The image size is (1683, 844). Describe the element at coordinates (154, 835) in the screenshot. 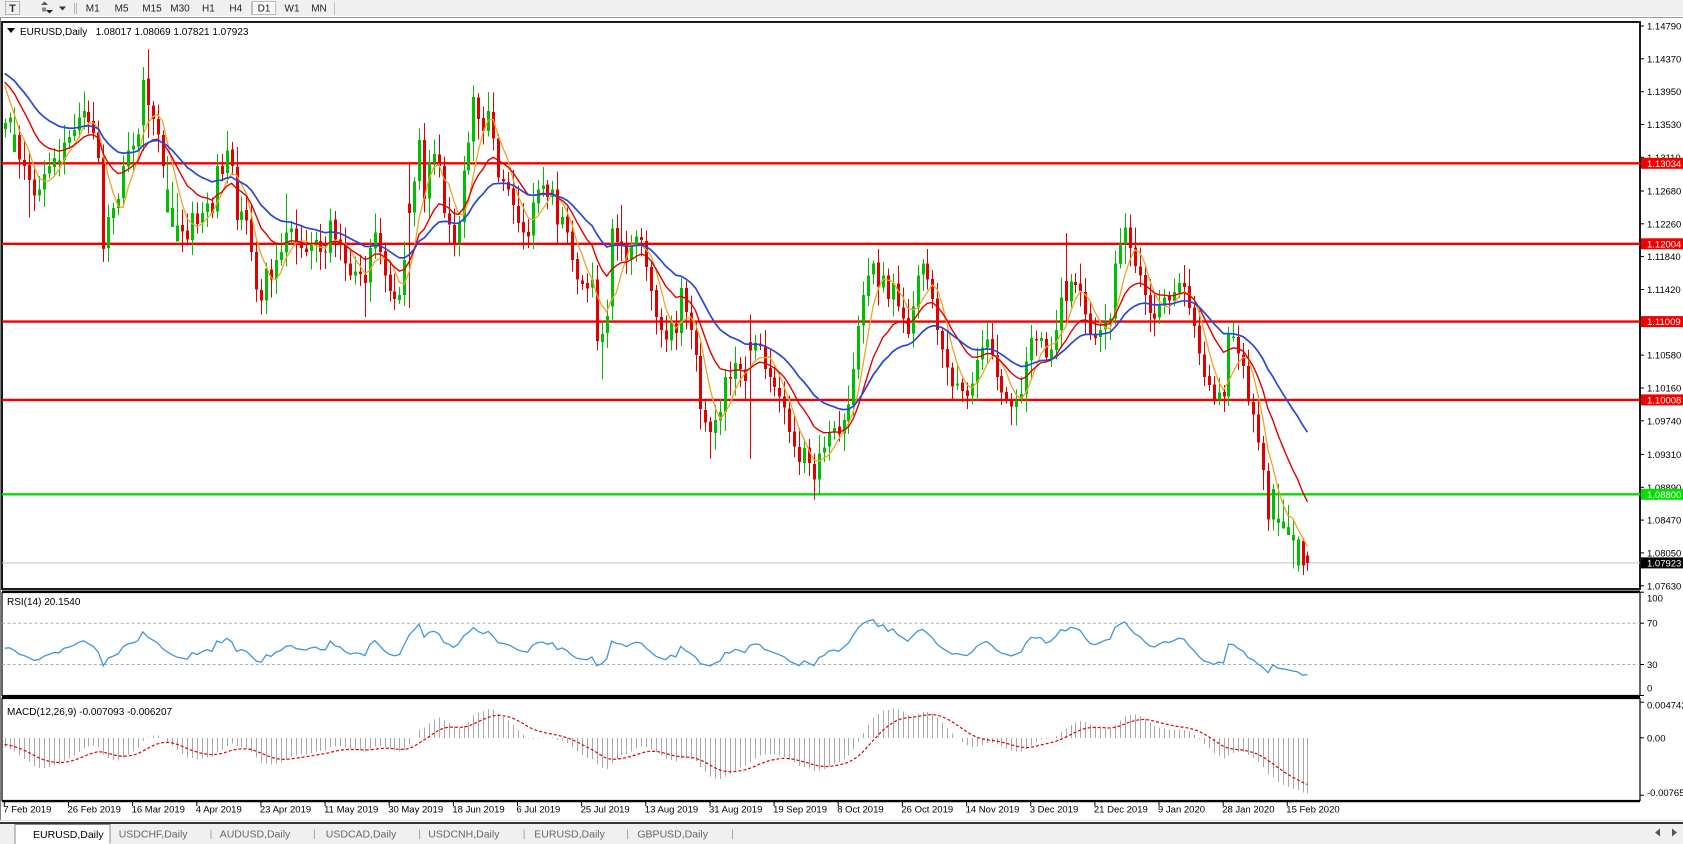

I see `svg-text: USDCHF,Daily` at that location.